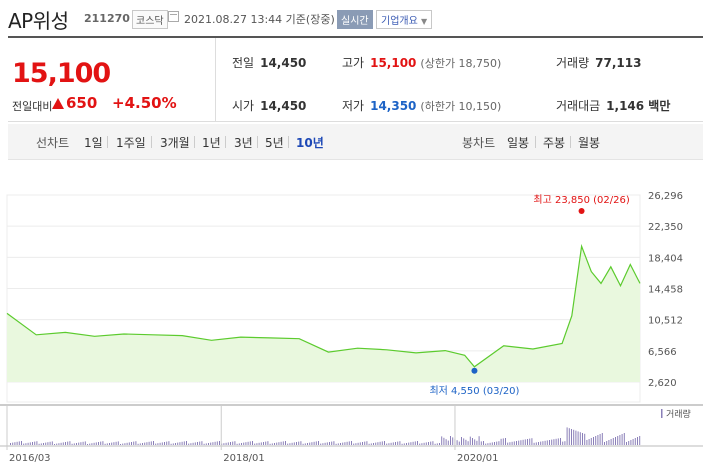 This screenshot has width=703, height=466. Describe the element at coordinates (589, 143) in the screenshot. I see `tab-monthly: 월봉` at that location.